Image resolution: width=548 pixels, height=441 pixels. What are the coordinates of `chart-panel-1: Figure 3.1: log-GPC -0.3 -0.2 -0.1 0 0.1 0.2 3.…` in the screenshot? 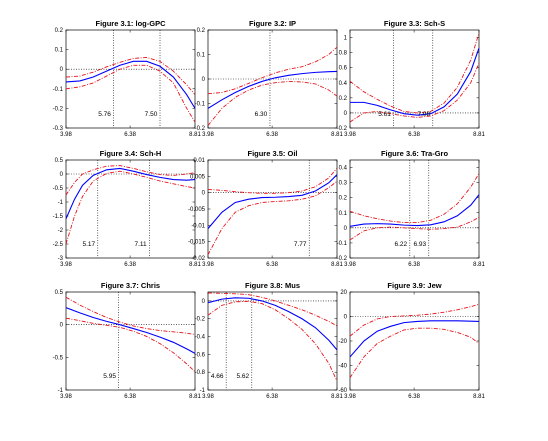 It's located at (127, 78).